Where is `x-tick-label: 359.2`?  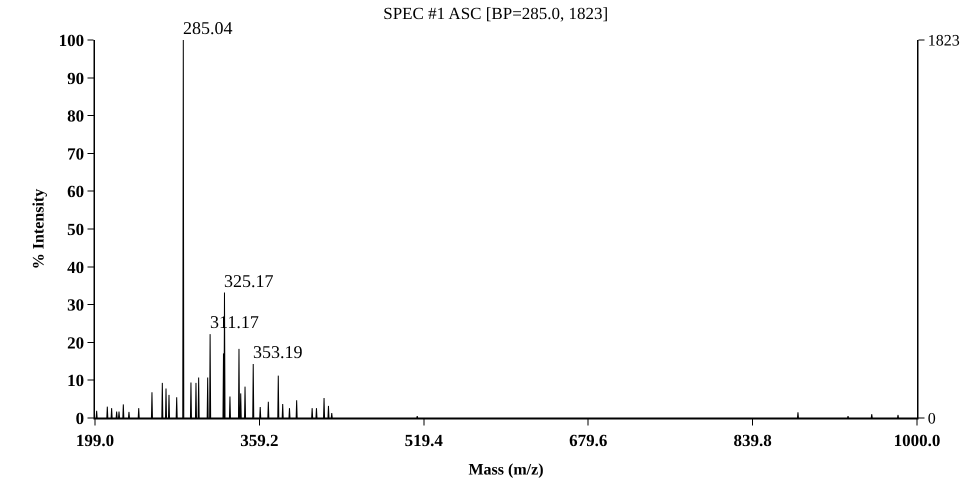 x-tick-label: 359.2 is located at coordinates (259, 440).